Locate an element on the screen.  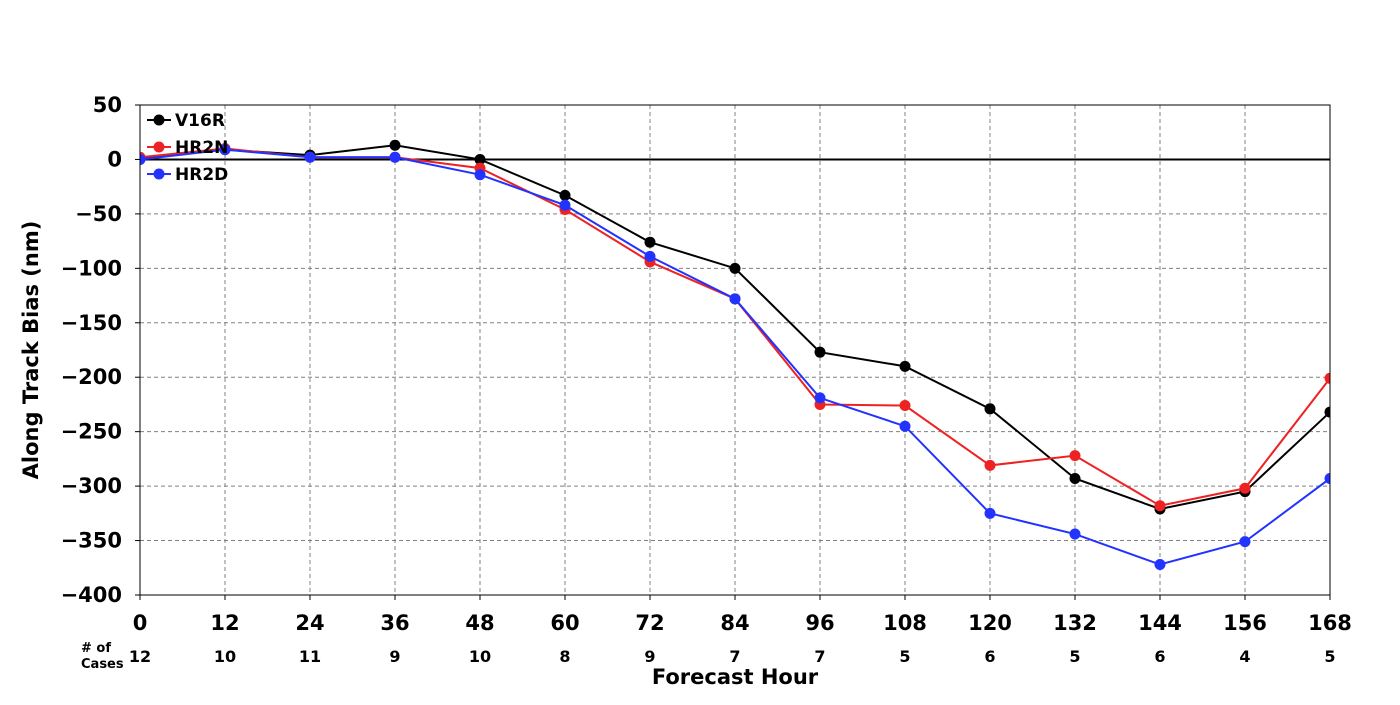
y-tick-label: 0 is located at coordinates (114, 159).